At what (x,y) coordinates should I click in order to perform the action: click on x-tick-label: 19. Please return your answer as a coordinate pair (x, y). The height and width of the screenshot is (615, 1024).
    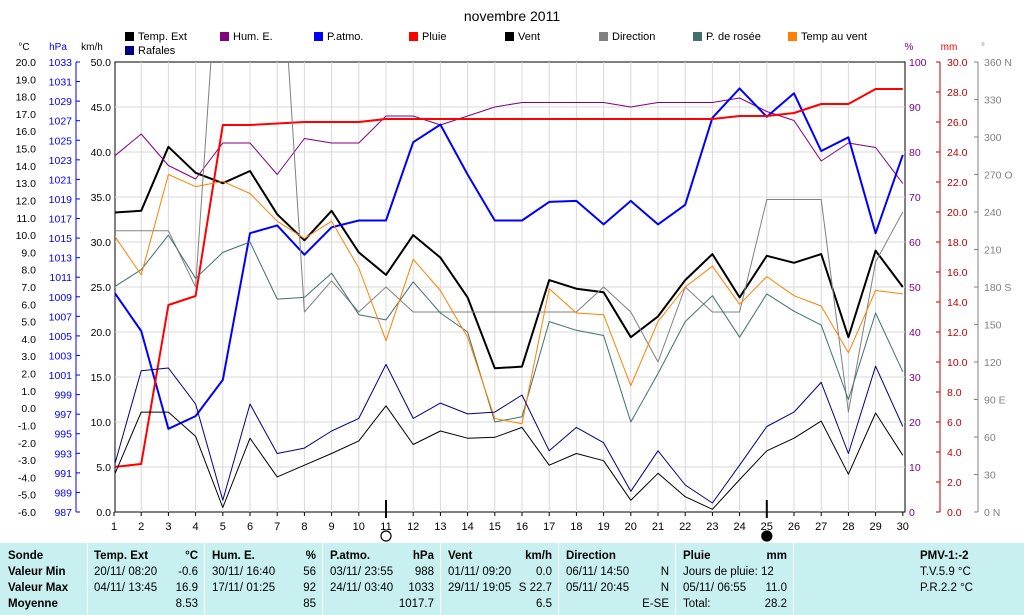
    Looking at the image, I should click on (603, 527).